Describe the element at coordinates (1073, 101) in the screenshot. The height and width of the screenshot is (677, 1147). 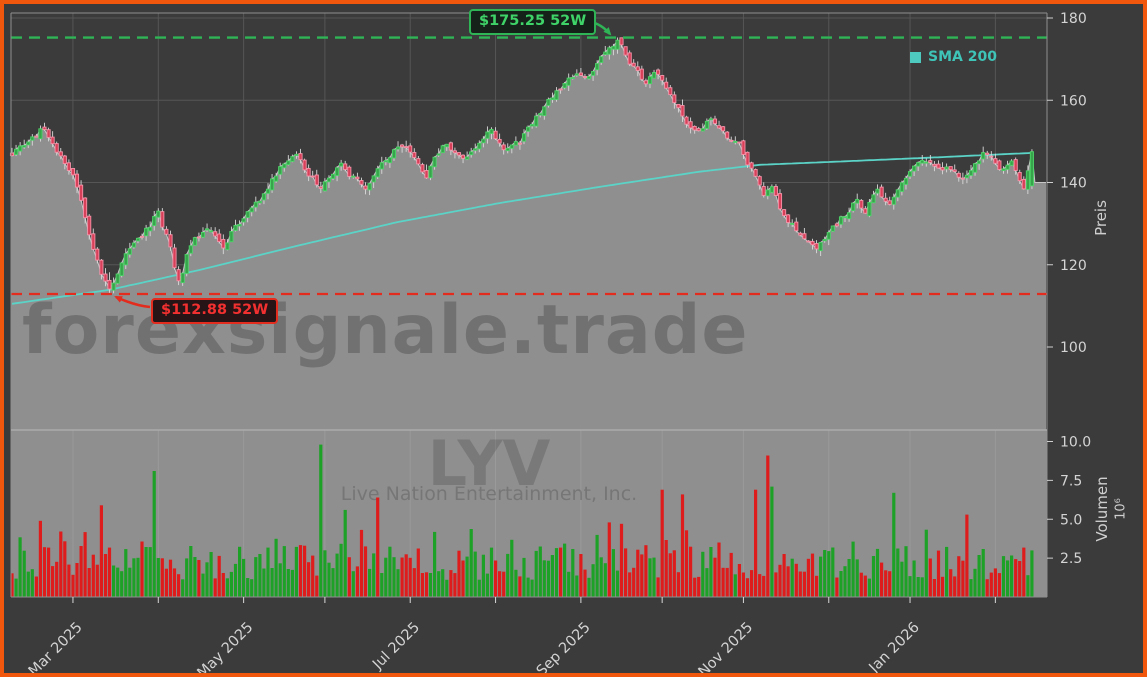
I see `svg-text: 160` at that location.